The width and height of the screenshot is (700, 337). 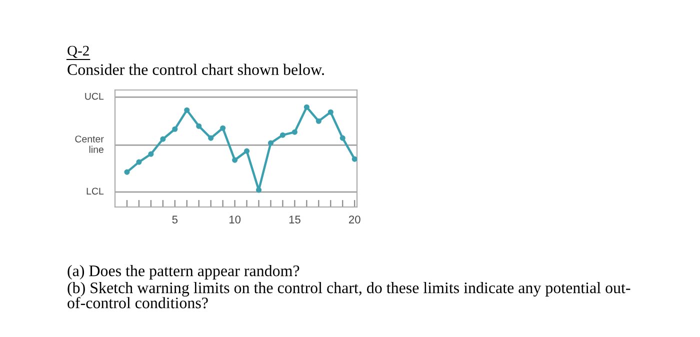 What do you see at coordinates (196, 70) in the screenshot?
I see `chart-subtitle: Consider the control chart shown below.` at bounding box center [196, 70].